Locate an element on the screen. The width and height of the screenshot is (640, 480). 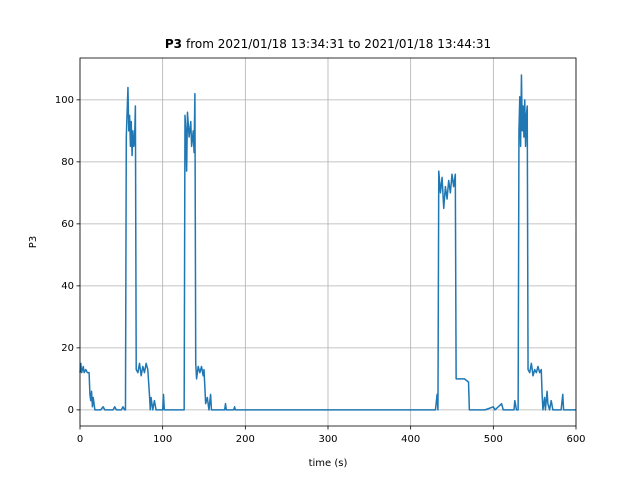
x-tick-label: 500 is located at coordinates (493, 439).